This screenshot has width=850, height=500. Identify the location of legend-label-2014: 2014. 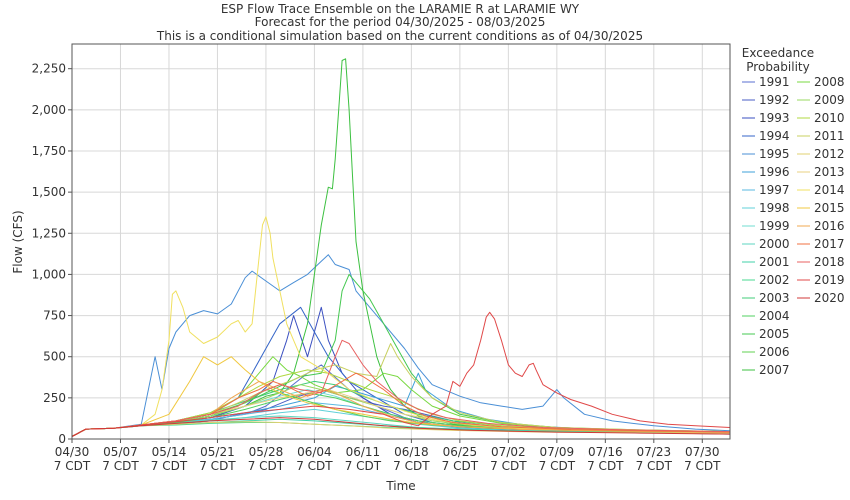
(829, 190).